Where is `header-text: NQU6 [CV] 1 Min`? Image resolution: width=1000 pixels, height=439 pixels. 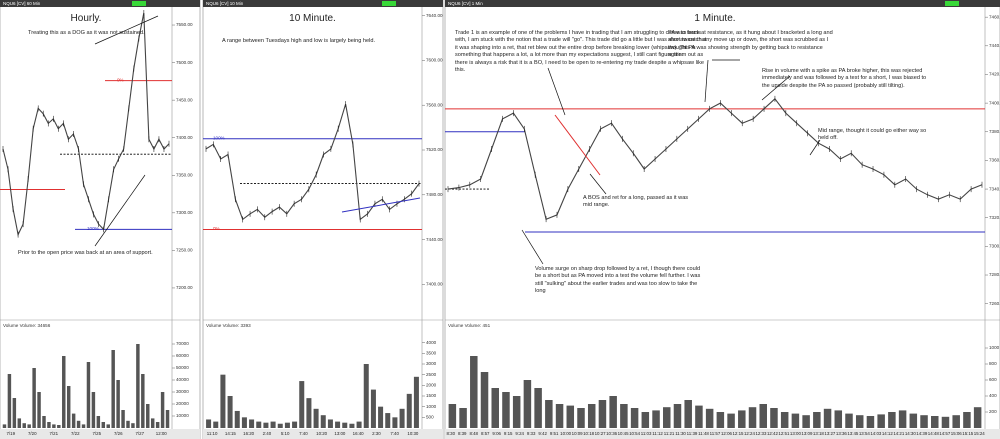 header-text: NQU6 [CV] 1 Min is located at coordinates (465, 3).